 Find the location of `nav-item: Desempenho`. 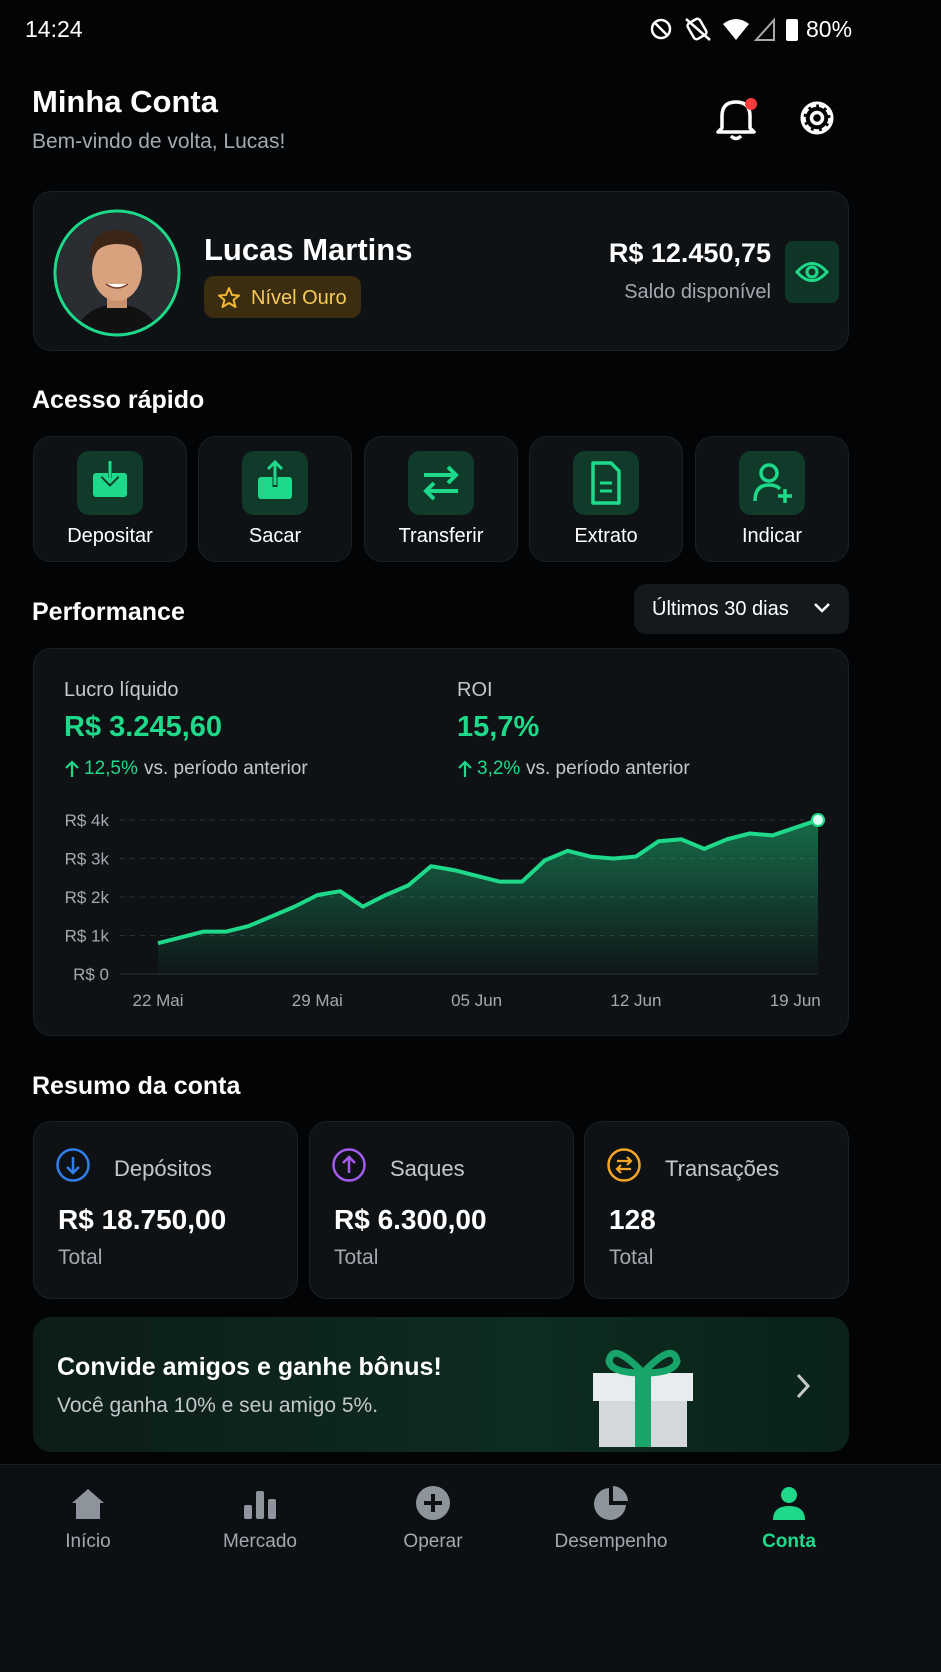

nav-item: Desempenho is located at coordinates (611, 1568).